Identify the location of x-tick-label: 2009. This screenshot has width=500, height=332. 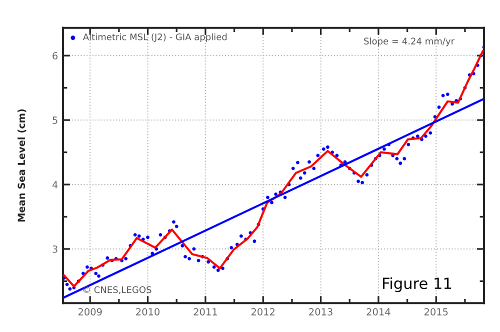
(90, 312).